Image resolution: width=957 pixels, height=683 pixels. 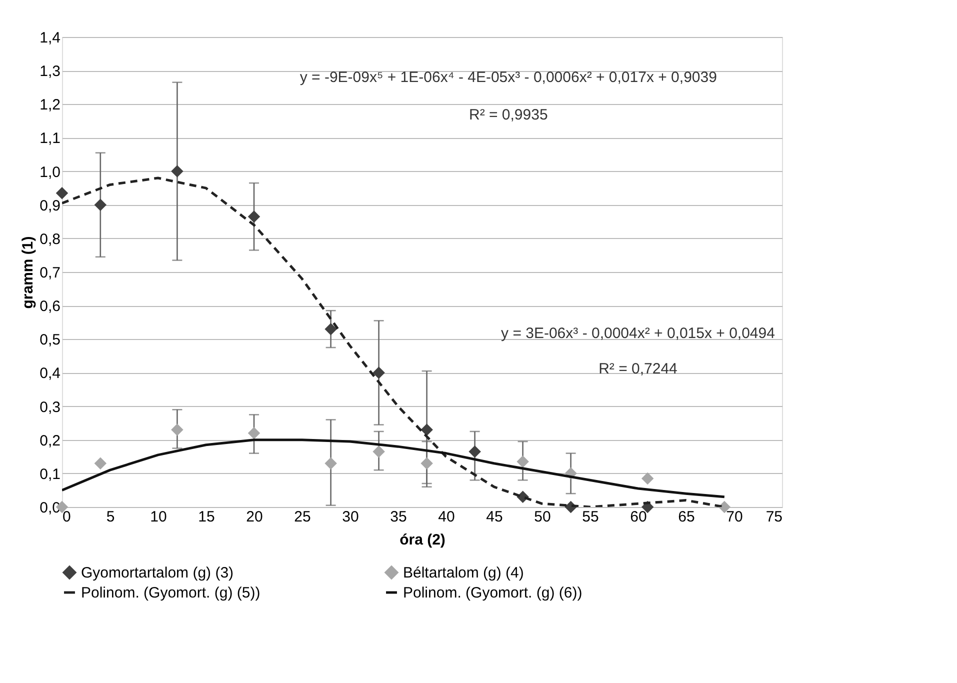 What do you see at coordinates (50, 373) in the screenshot?
I see `y-tick-label: 0,4` at bounding box center [50, 373].